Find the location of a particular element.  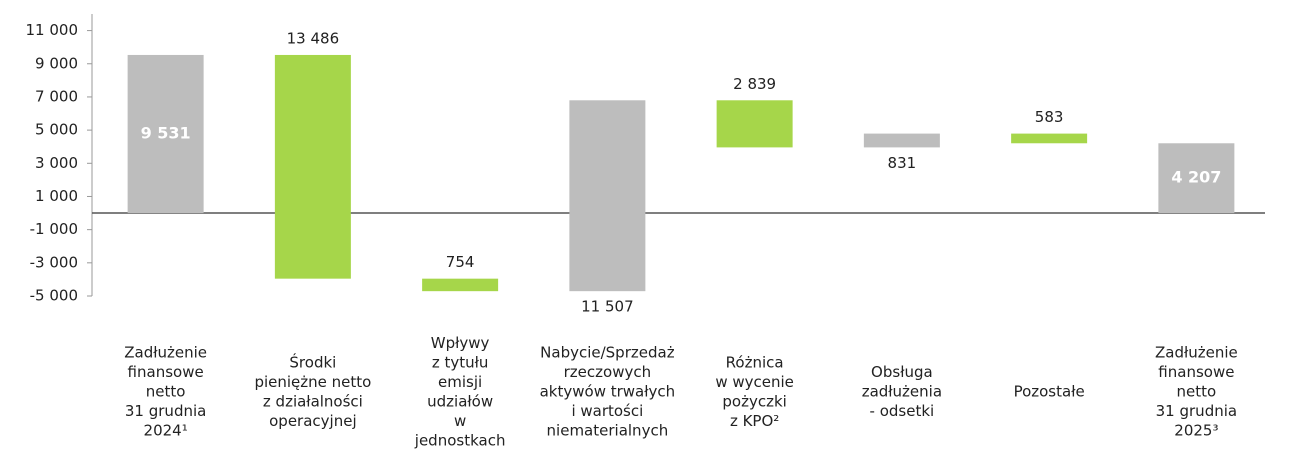

y-tick-label: 7 000 is located at coordinates (56, 96).